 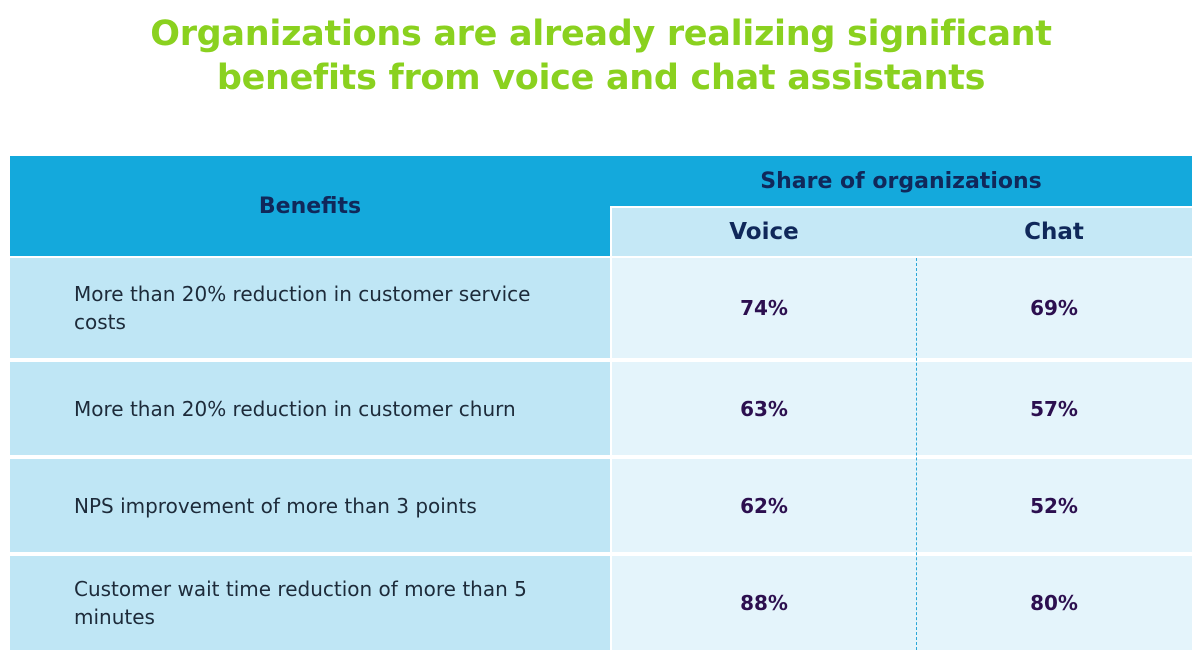 What do you see at coordinates (764, 408) in the screenshot?
I see `voice-value: 63%` at bounding box center [764, 408].